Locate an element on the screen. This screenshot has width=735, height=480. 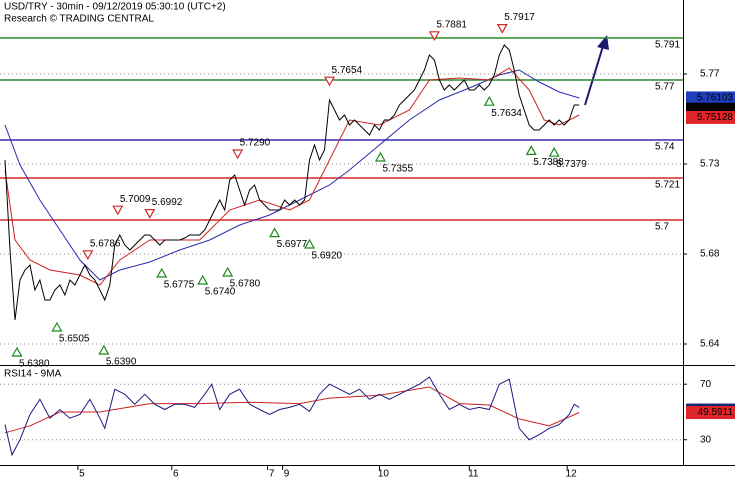
y-tick-label: 30 is located at coordinates (706, 439).